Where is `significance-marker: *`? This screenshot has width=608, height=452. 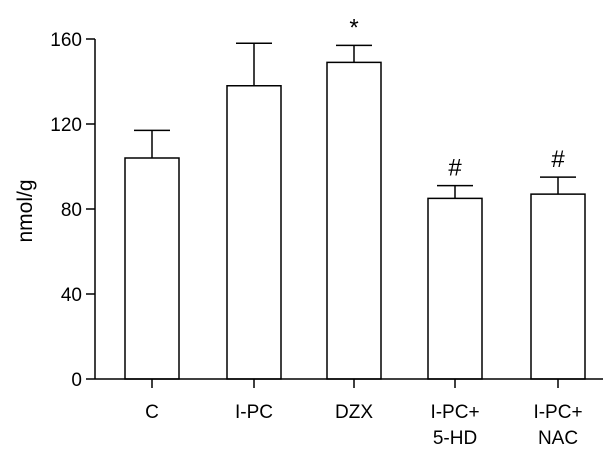 significance-marker: * is located at coordinates (353, 27).